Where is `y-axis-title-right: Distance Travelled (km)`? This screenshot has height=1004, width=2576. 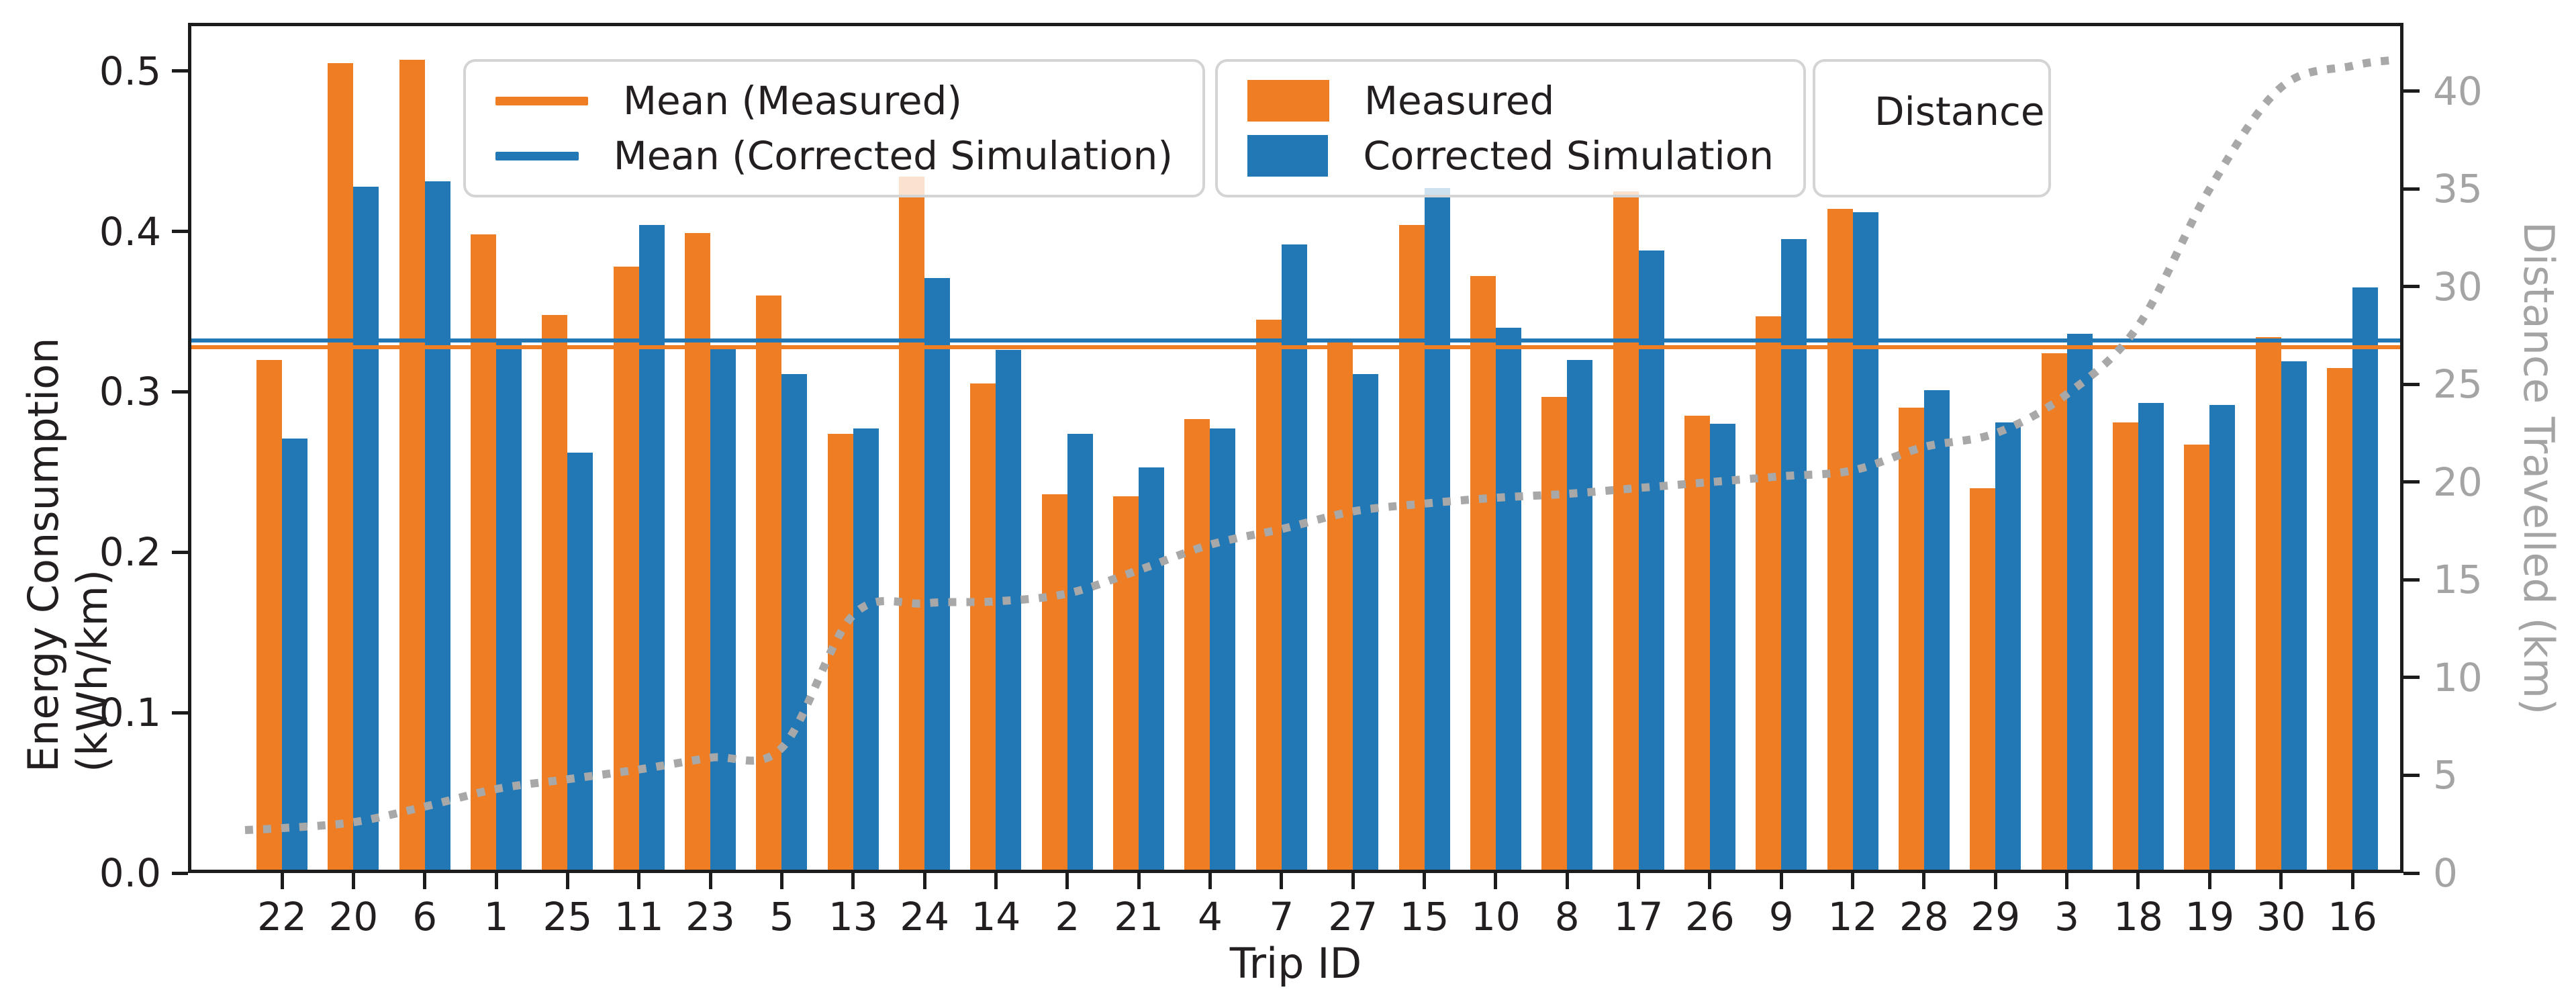 y-axis-title-right: Distance Travelled (km) is located at coordinates (2538, 468).